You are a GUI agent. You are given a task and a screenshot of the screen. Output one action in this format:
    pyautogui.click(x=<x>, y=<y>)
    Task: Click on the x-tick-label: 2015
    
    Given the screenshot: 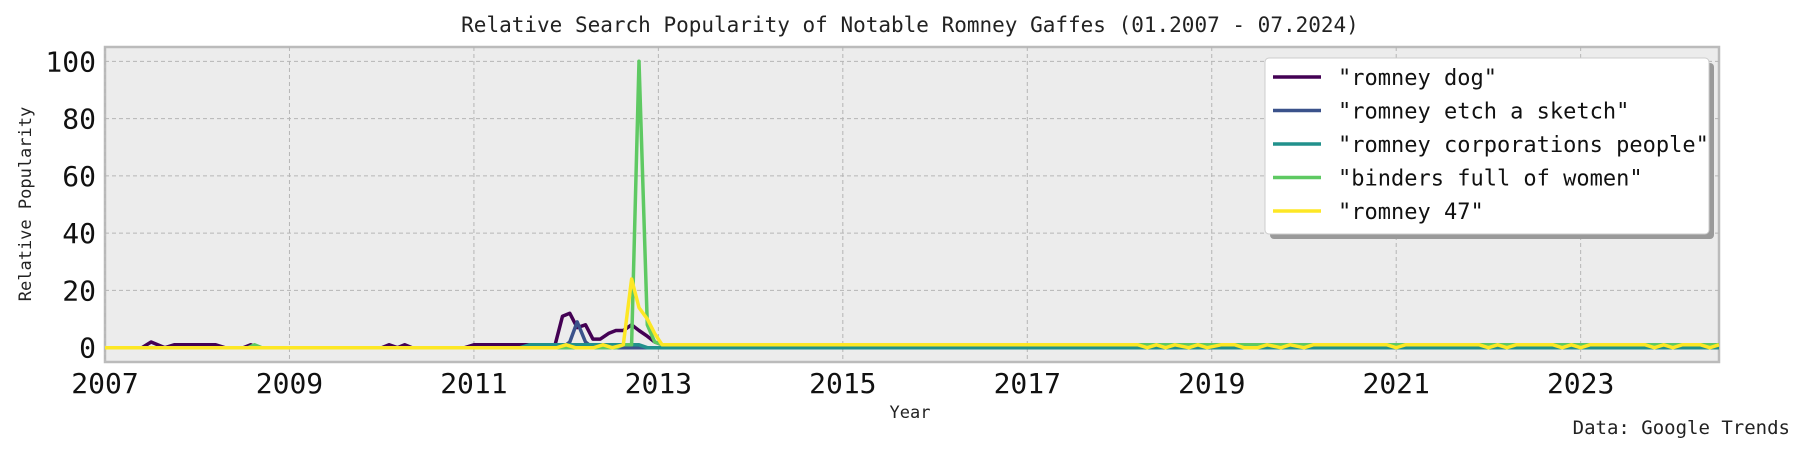 What is the action you would take?
    pyautogui.click(x=842, y=383)
    